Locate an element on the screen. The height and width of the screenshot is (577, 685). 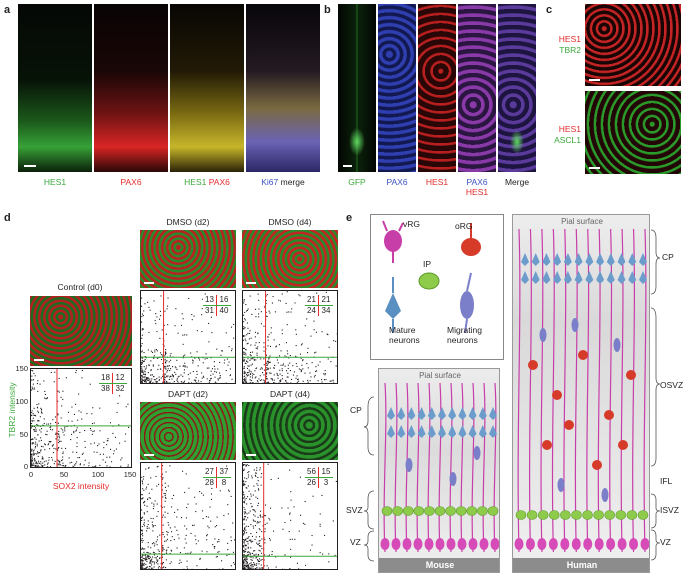
y-tick-150: 150 is located at coordinates (21, 368).